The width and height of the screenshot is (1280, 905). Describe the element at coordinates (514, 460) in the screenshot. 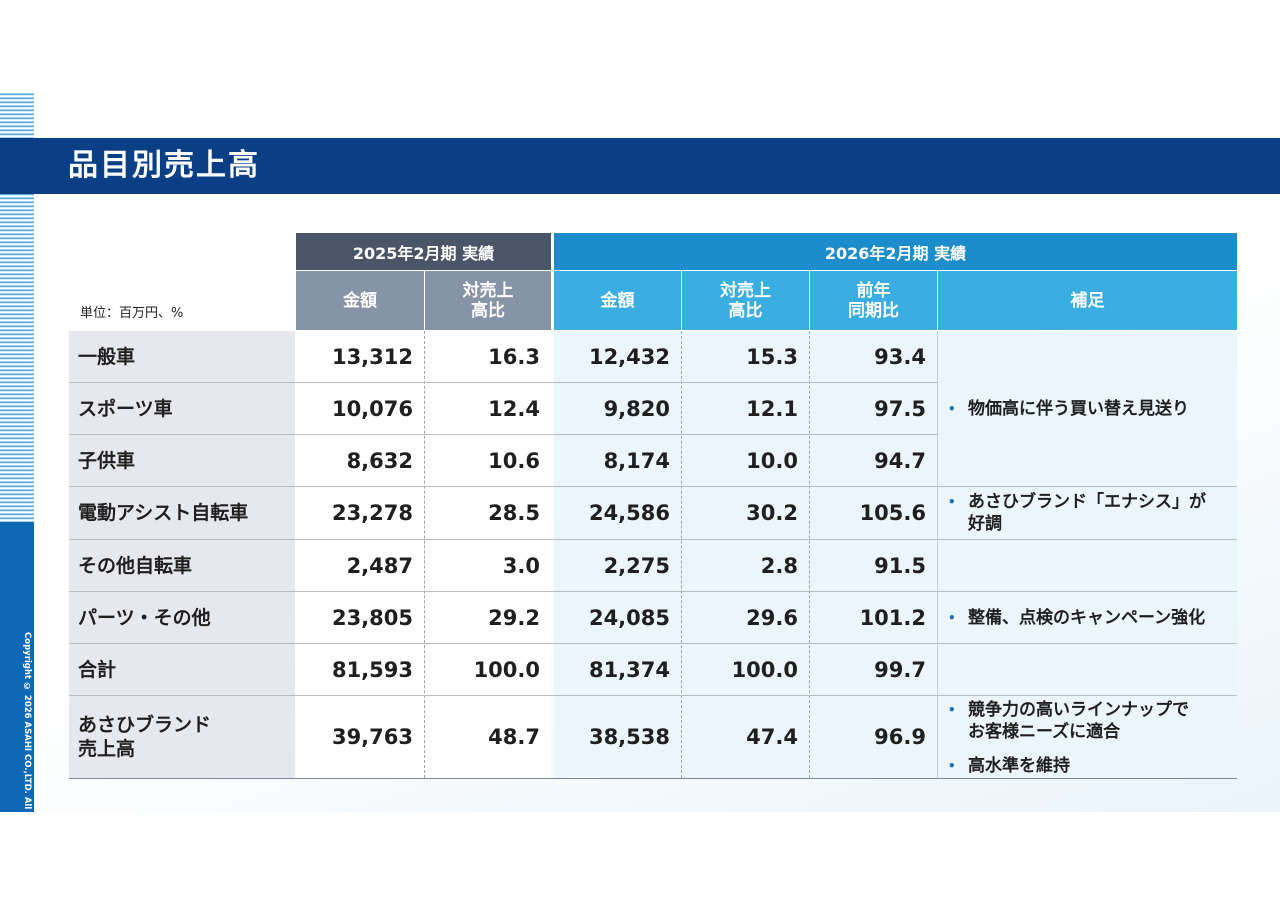

I see `ratio-2025: 10.6` at that location.